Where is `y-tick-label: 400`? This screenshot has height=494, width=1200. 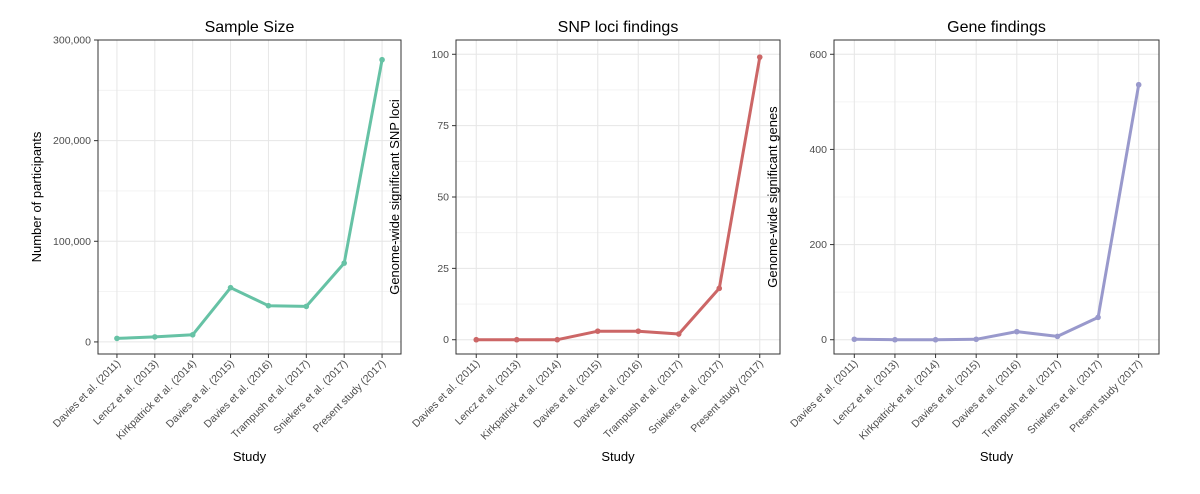
y-tick-label: 400 is located at coordinates (818, 150).